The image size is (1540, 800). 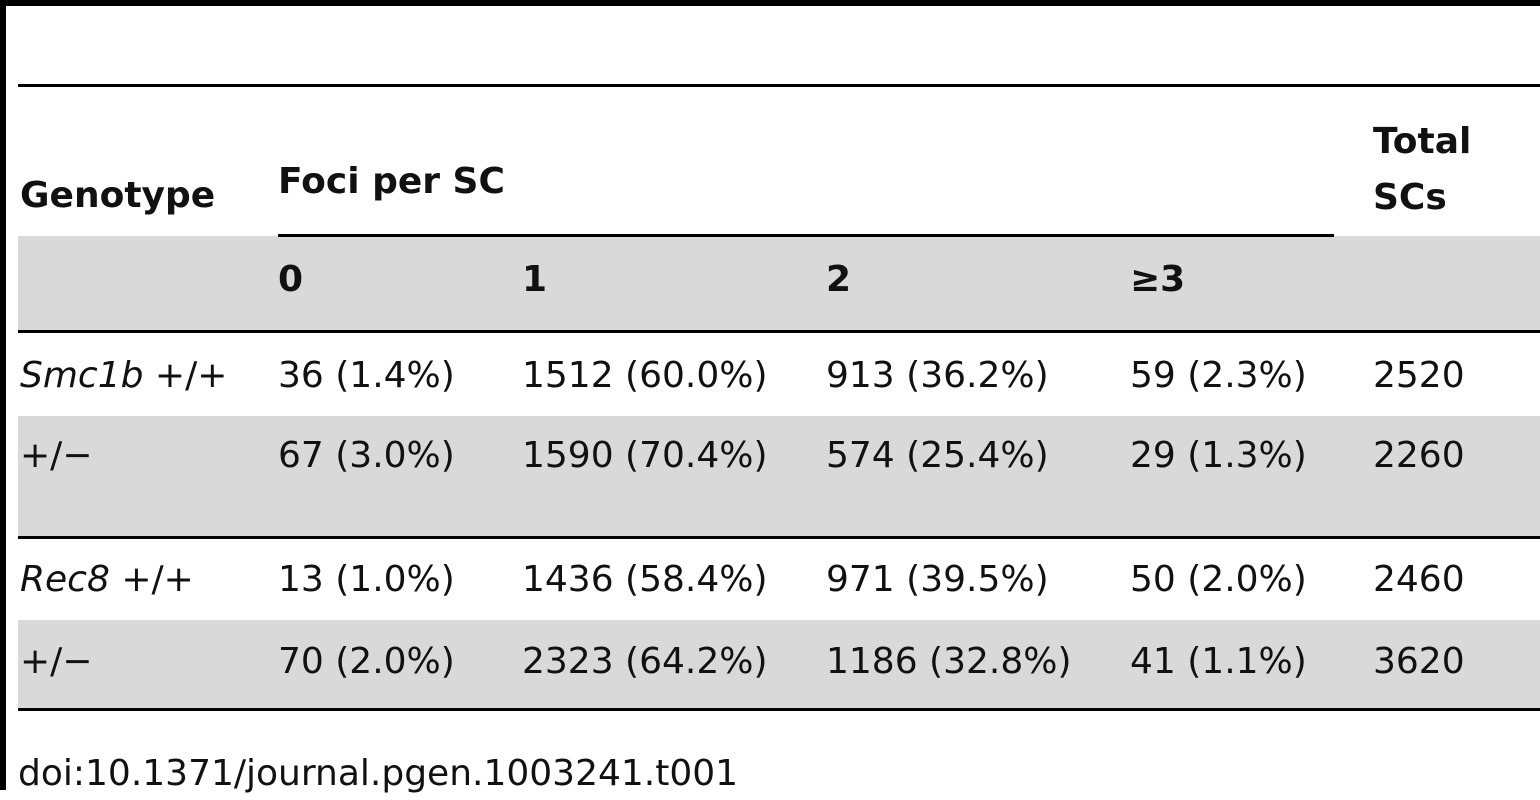 I want to click on header-genotype: Genotype, so click(x=118, y=195).